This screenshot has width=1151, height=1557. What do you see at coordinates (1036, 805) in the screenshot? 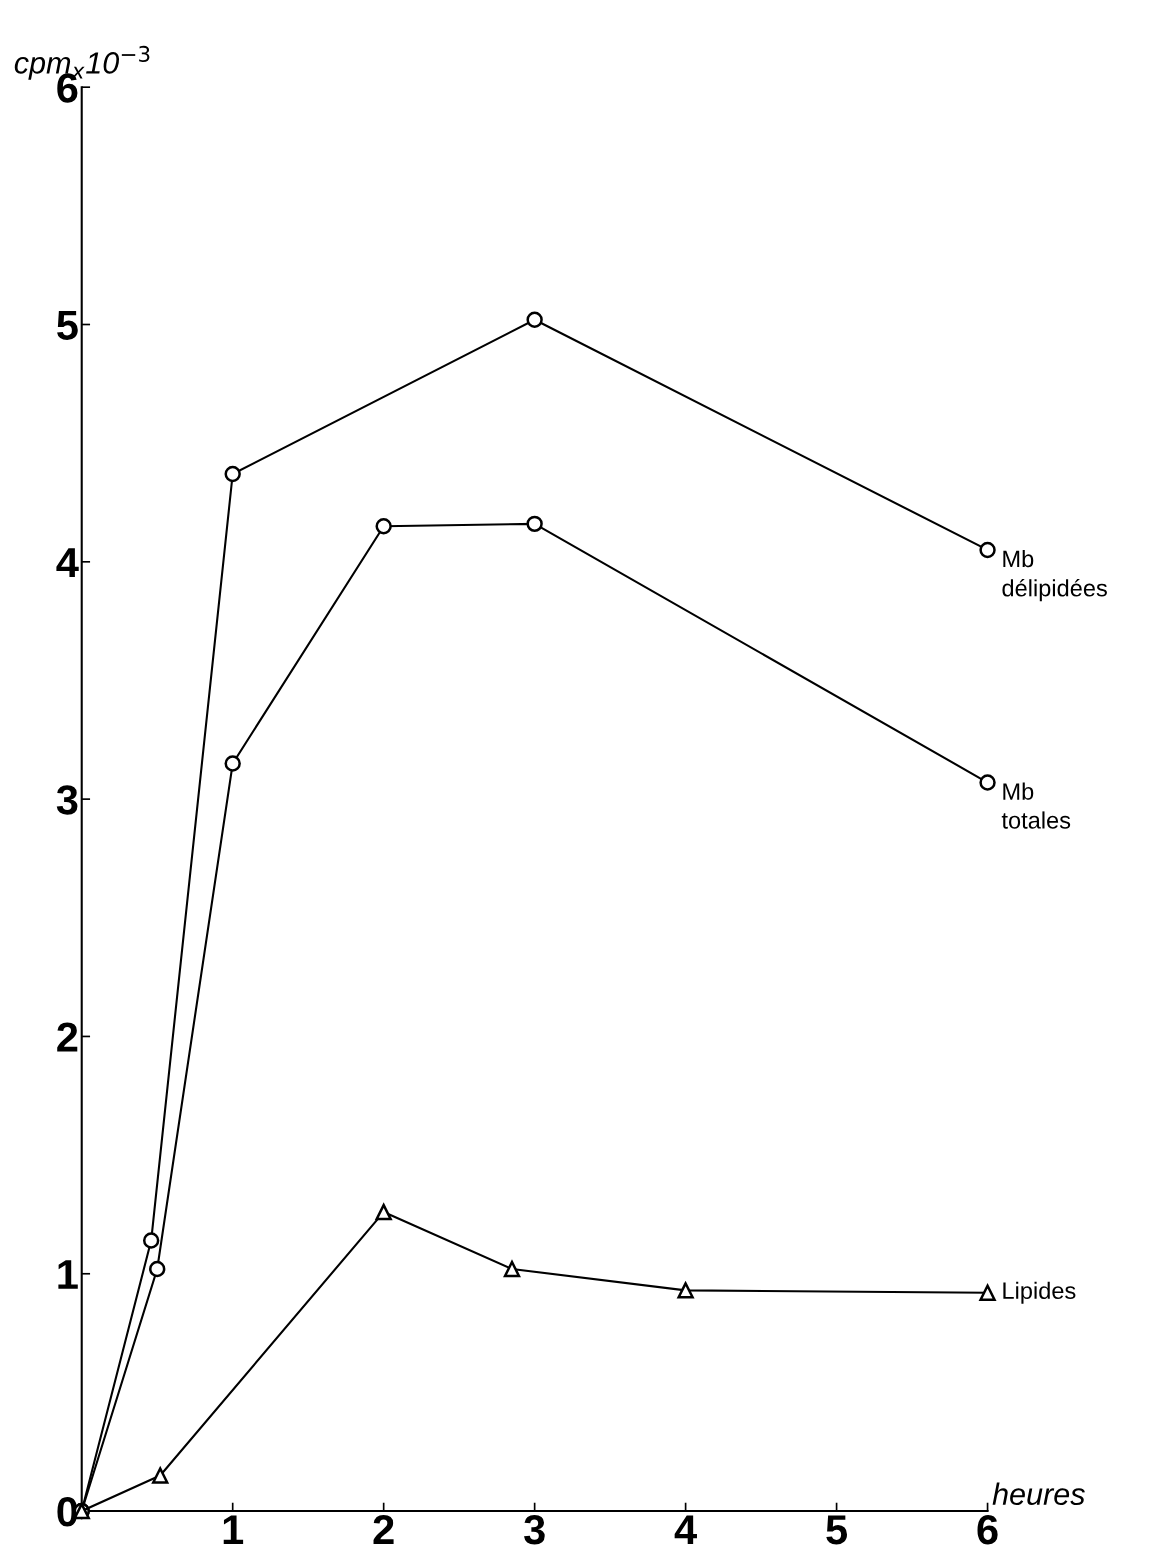
I see `series-label: Mb totales` at bounding box center [1036, 805].